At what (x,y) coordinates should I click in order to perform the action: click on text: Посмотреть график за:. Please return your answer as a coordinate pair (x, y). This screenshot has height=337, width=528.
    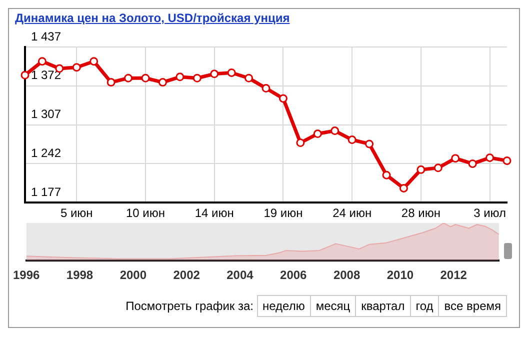
    Looking at the image, I should click on (190, 306).